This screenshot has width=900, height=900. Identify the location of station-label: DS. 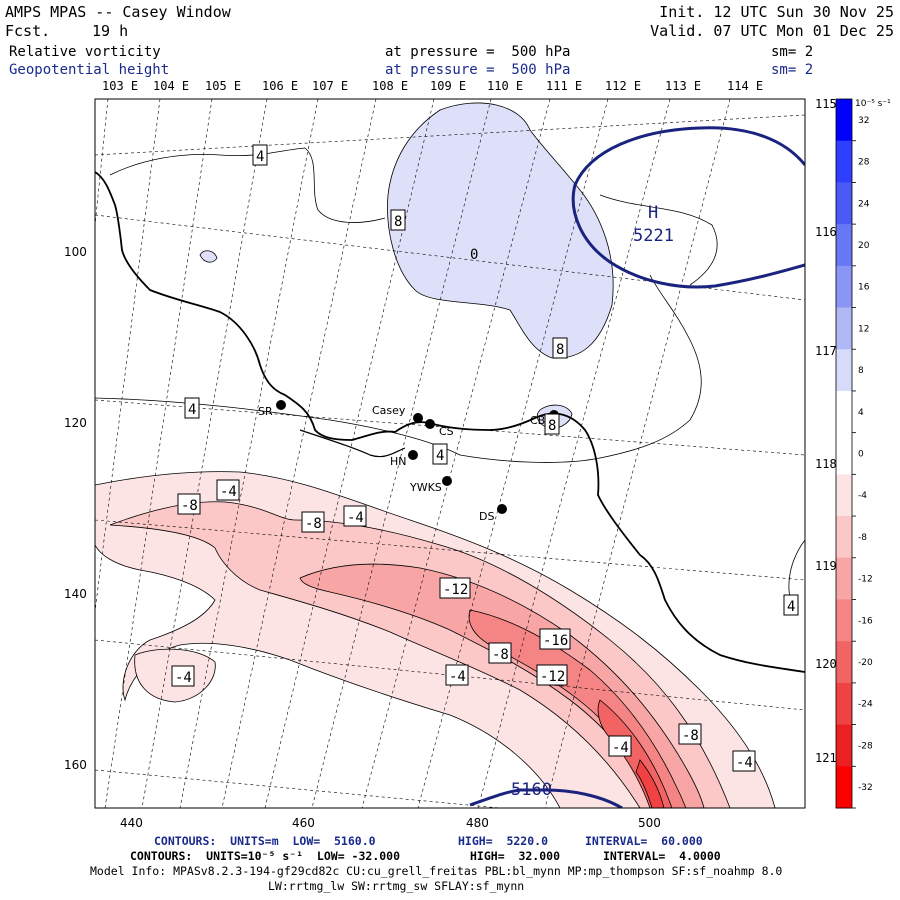
(486, 516).